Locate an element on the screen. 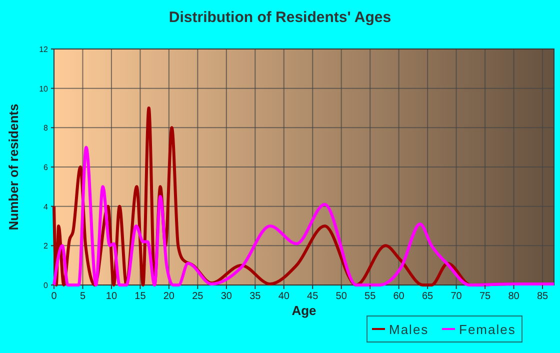 The image size is (560, 353). x-tick-label: 50 is located at coordinates (342, 296).